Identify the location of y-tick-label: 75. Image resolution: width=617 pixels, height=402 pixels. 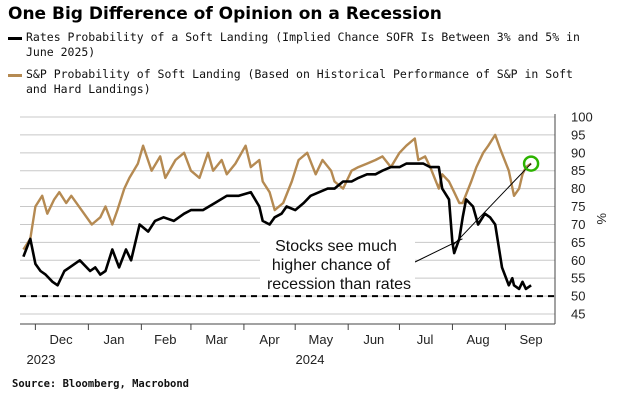
(578, 206).